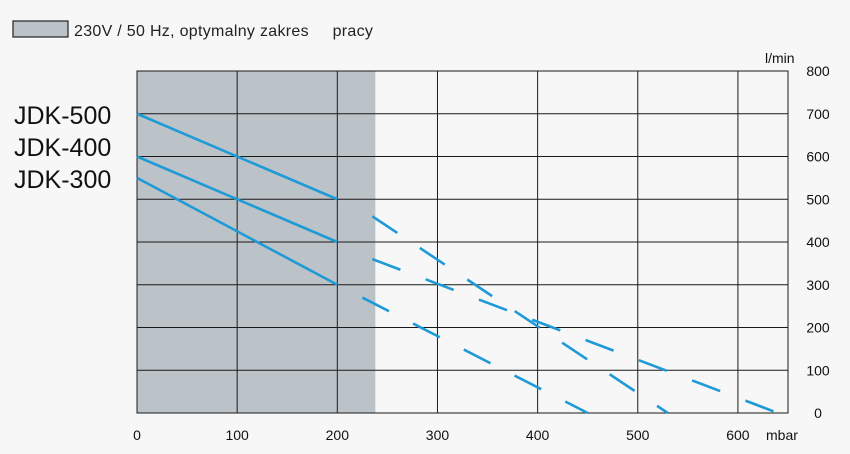 The image size is (850, 454). Describe the element at coordinates (438, 435) in the screenshot. I see `x-tick-300: 300` at that location.